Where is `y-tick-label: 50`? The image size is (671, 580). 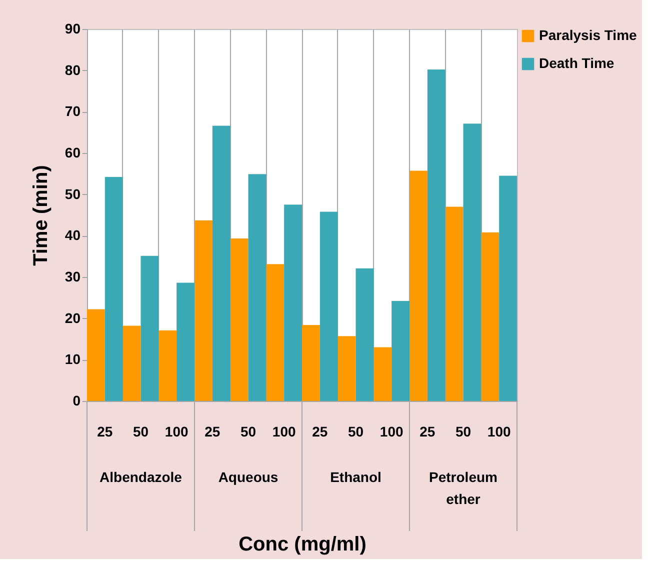 y-tick-label: 50 is located at coordinates (72, 194).